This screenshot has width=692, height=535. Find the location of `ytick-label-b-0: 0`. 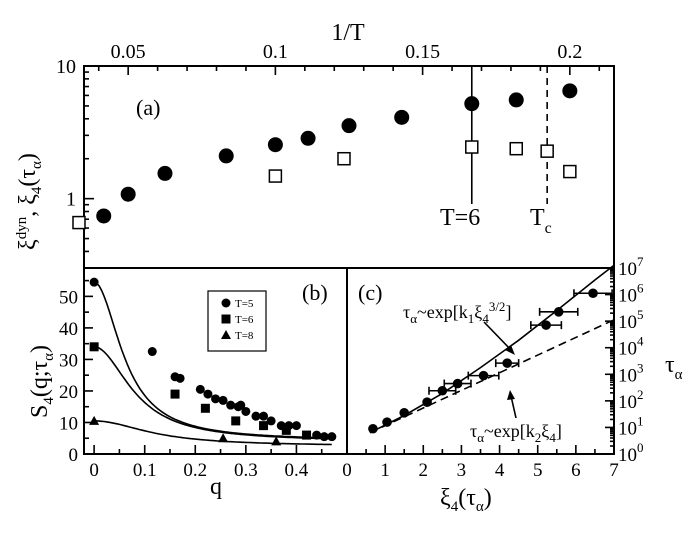

ytick-label-b-0: 0 is located at coordinates (74, 455).